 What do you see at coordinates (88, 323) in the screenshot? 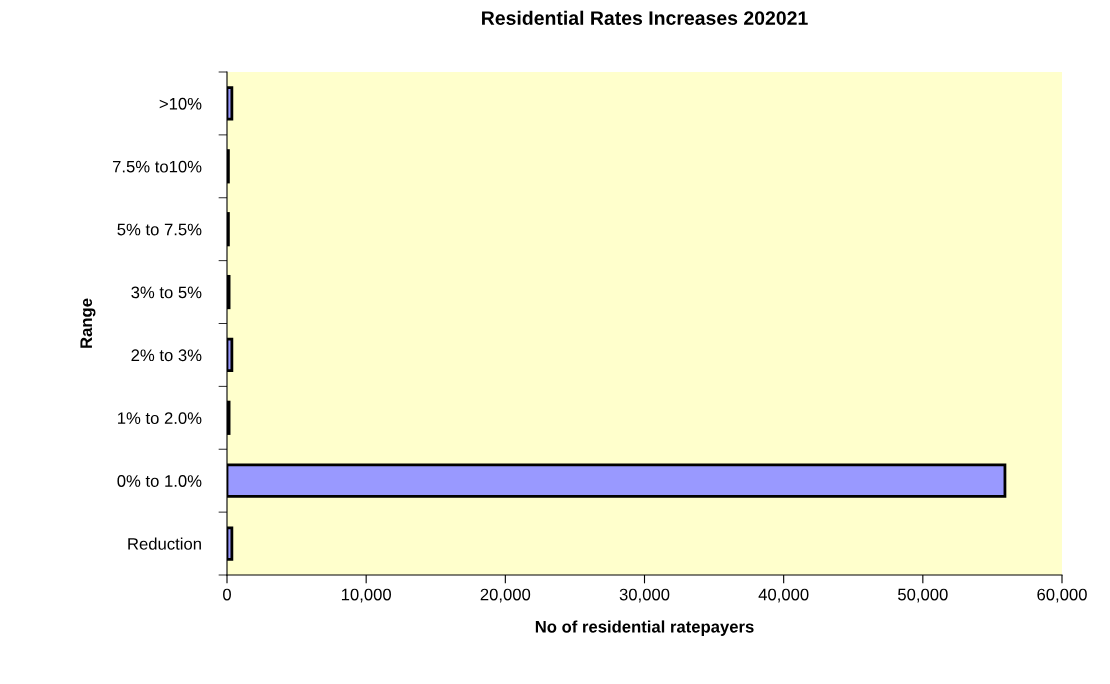
I see `y-axis-title: Range` at bounding box center [88, 323].